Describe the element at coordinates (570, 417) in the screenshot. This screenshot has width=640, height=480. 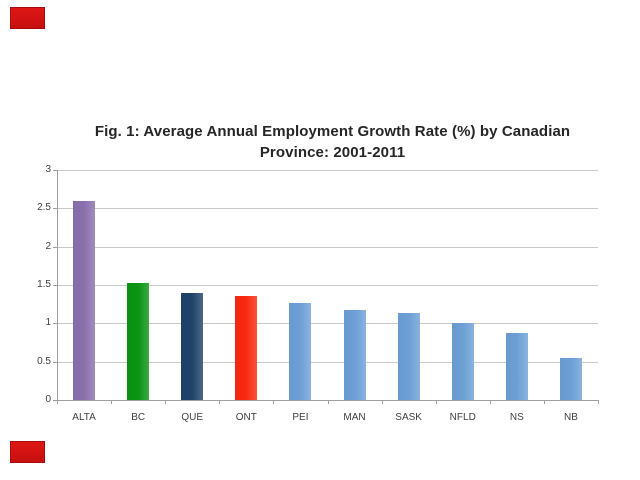
I see `x-axis-label-nb: NB` at that location.